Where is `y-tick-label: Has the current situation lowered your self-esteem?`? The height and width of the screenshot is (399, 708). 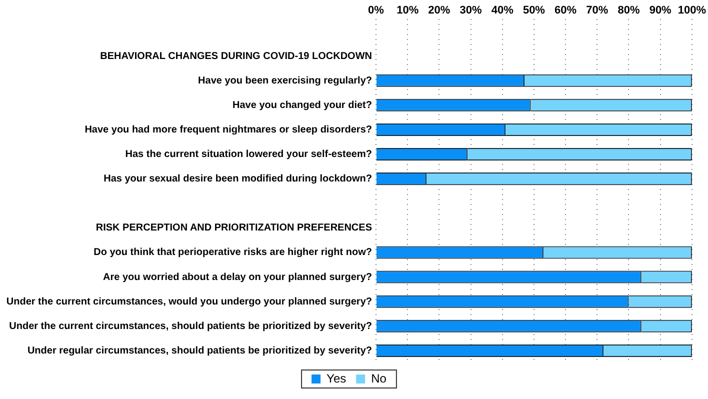 y-tick-label: Has the current situation lowered your self-esteem? is located at coordinates (248, 154).